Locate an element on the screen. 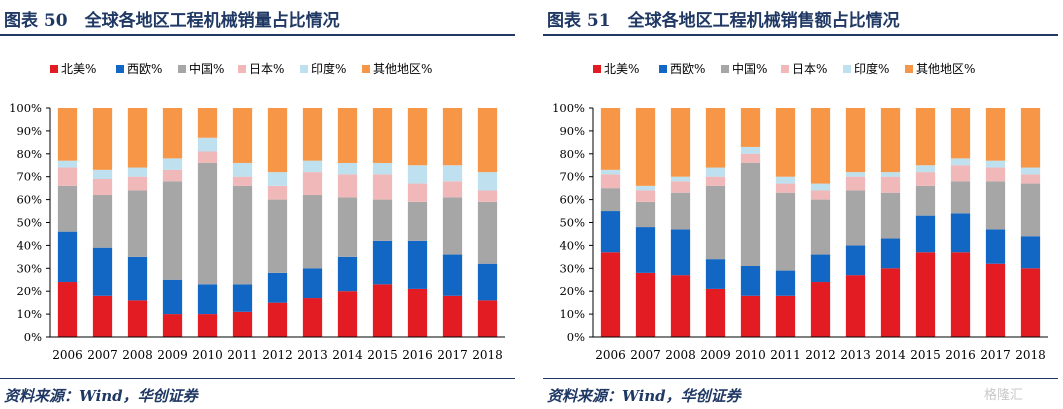 This screenshot has width=1063, height=409. y-tick-label: 50% is located at coordinates (29, 223).